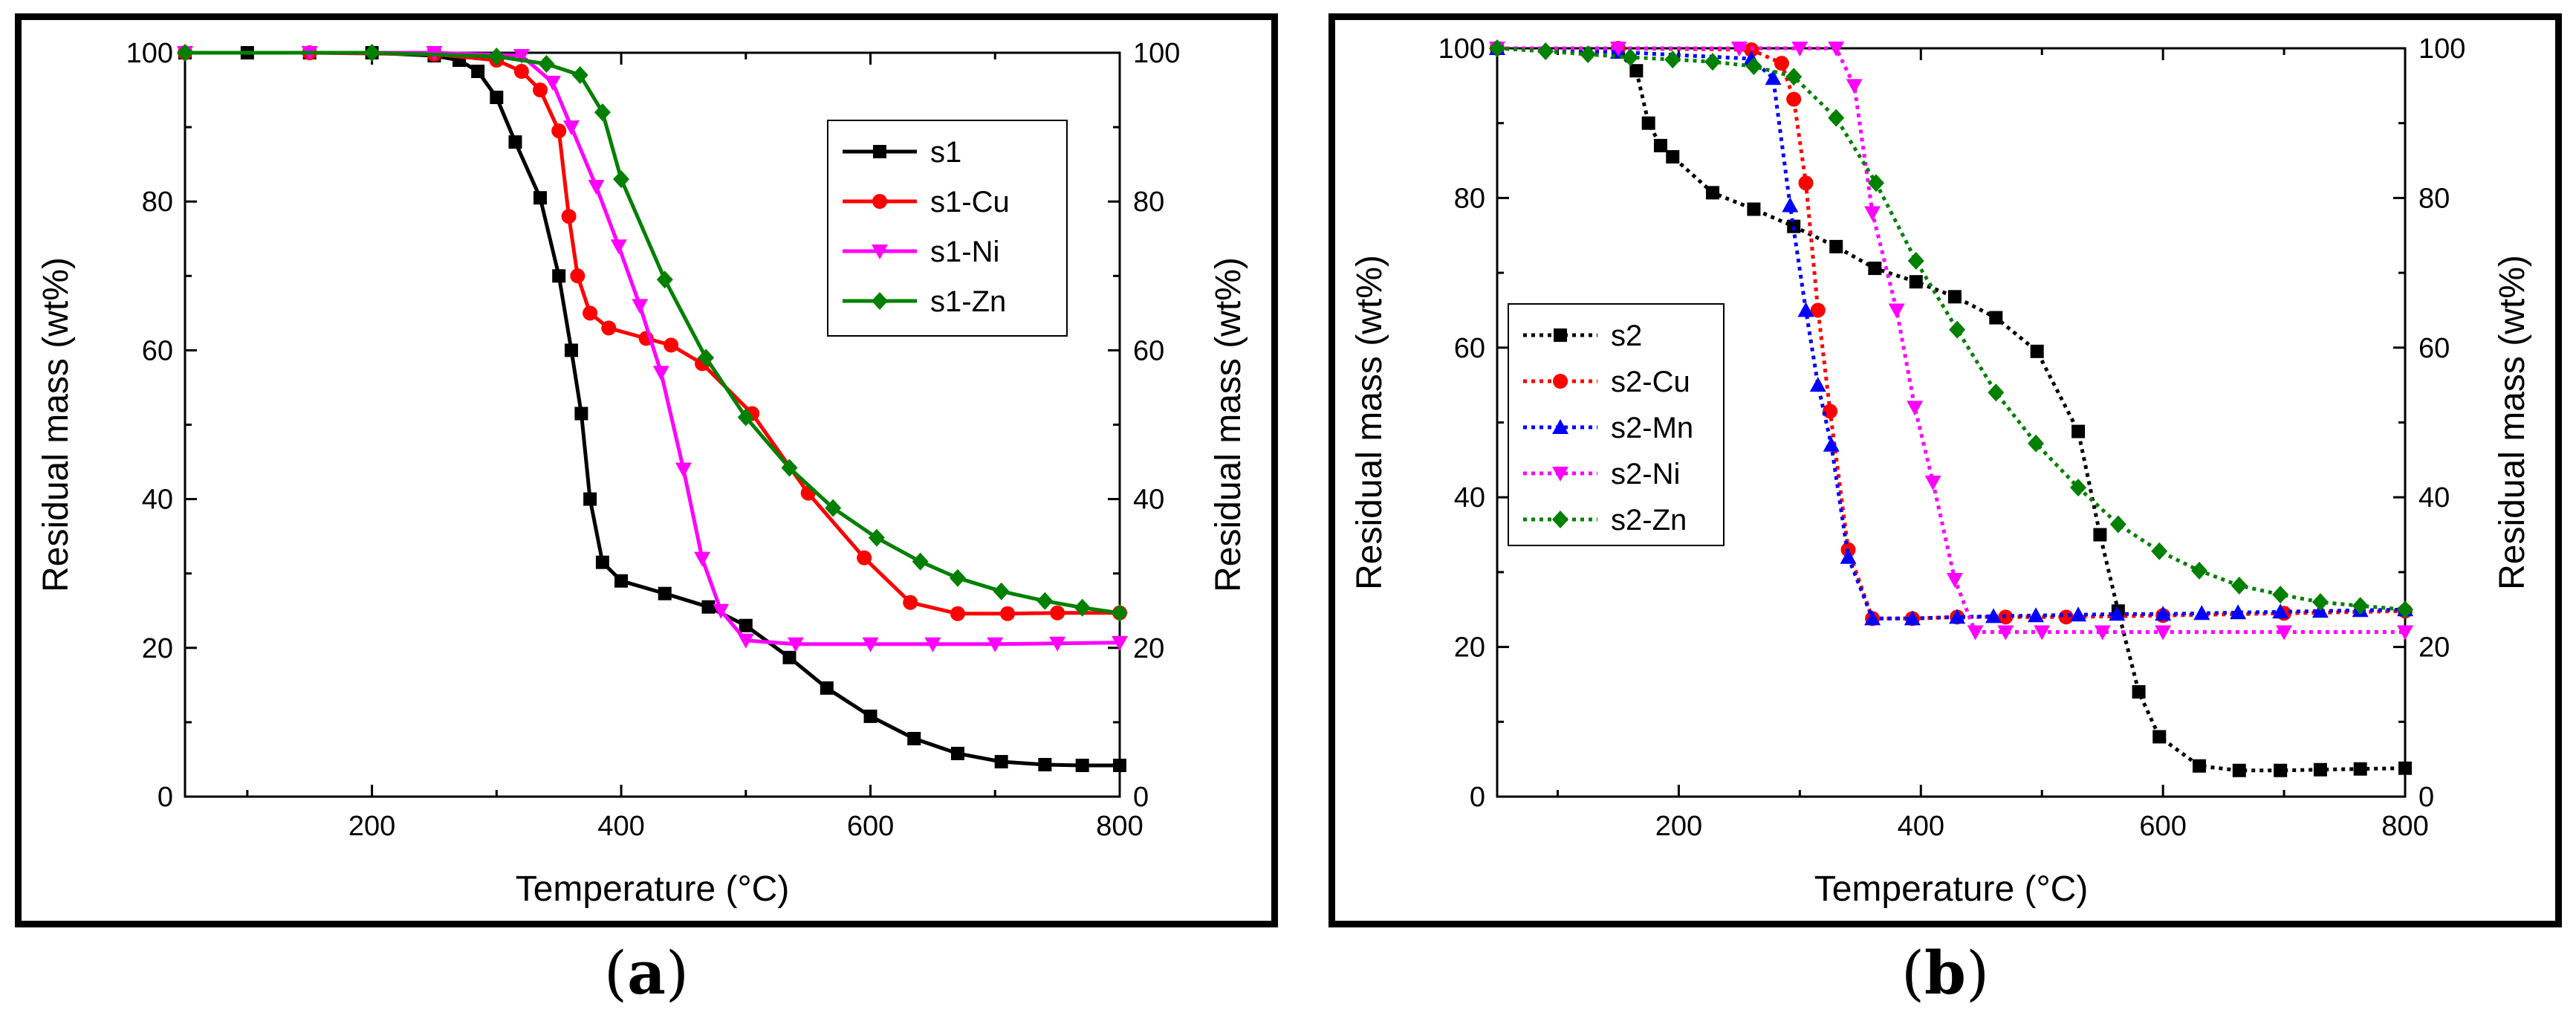  Describe the element at coordinates (2434, 498) in the screenshot. I see `y-tick-label-right-b: 40` at that location.